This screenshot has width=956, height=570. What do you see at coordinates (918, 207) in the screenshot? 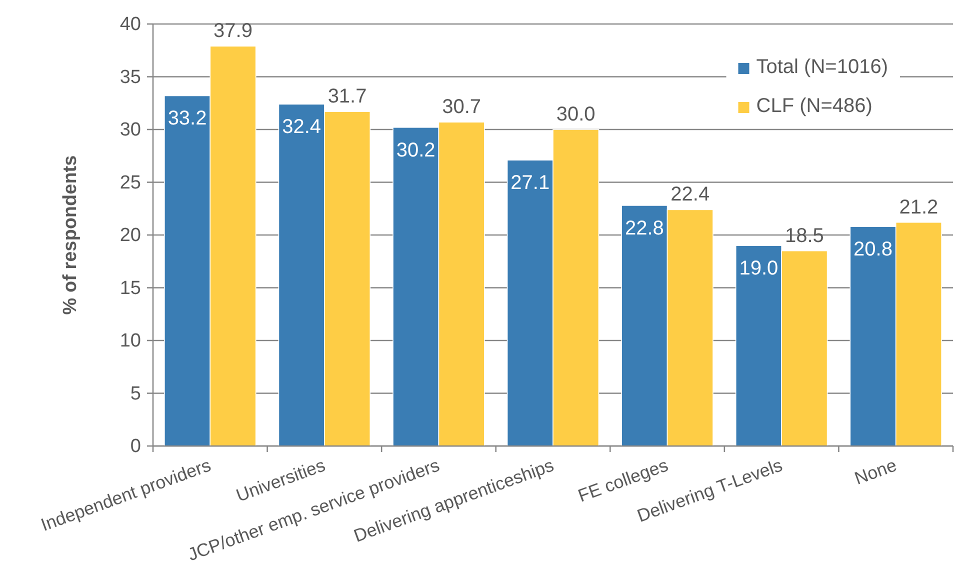
I see `data-label: 21.2` at bounding box center [918, 207].